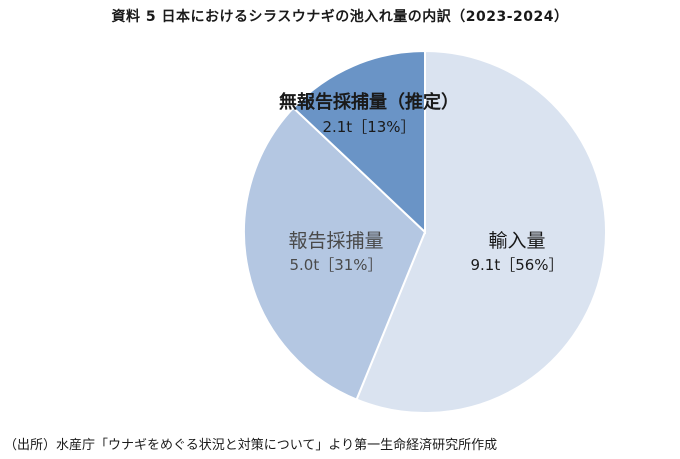 This screenshot has width=680, height=459. What do you see at coordinates (517, 265) in the screenshot?
I see `slice-value-import: 9.1t［56%］` at bounding box center [517, 265].